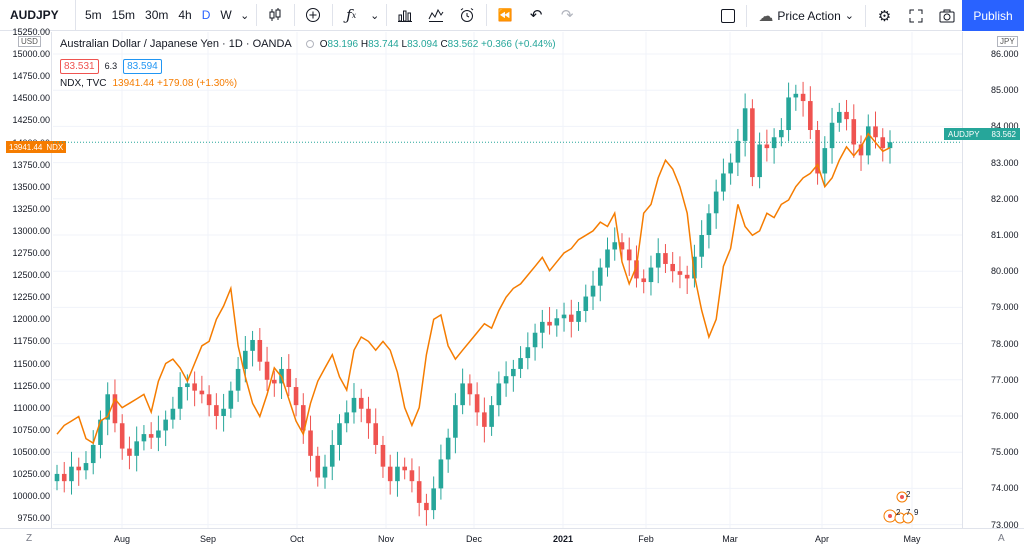  What do you see at coordinates (474, 539) in the screenshot?
I see `time-axis-tick-label: Dec` at bounding box center [474, 539].